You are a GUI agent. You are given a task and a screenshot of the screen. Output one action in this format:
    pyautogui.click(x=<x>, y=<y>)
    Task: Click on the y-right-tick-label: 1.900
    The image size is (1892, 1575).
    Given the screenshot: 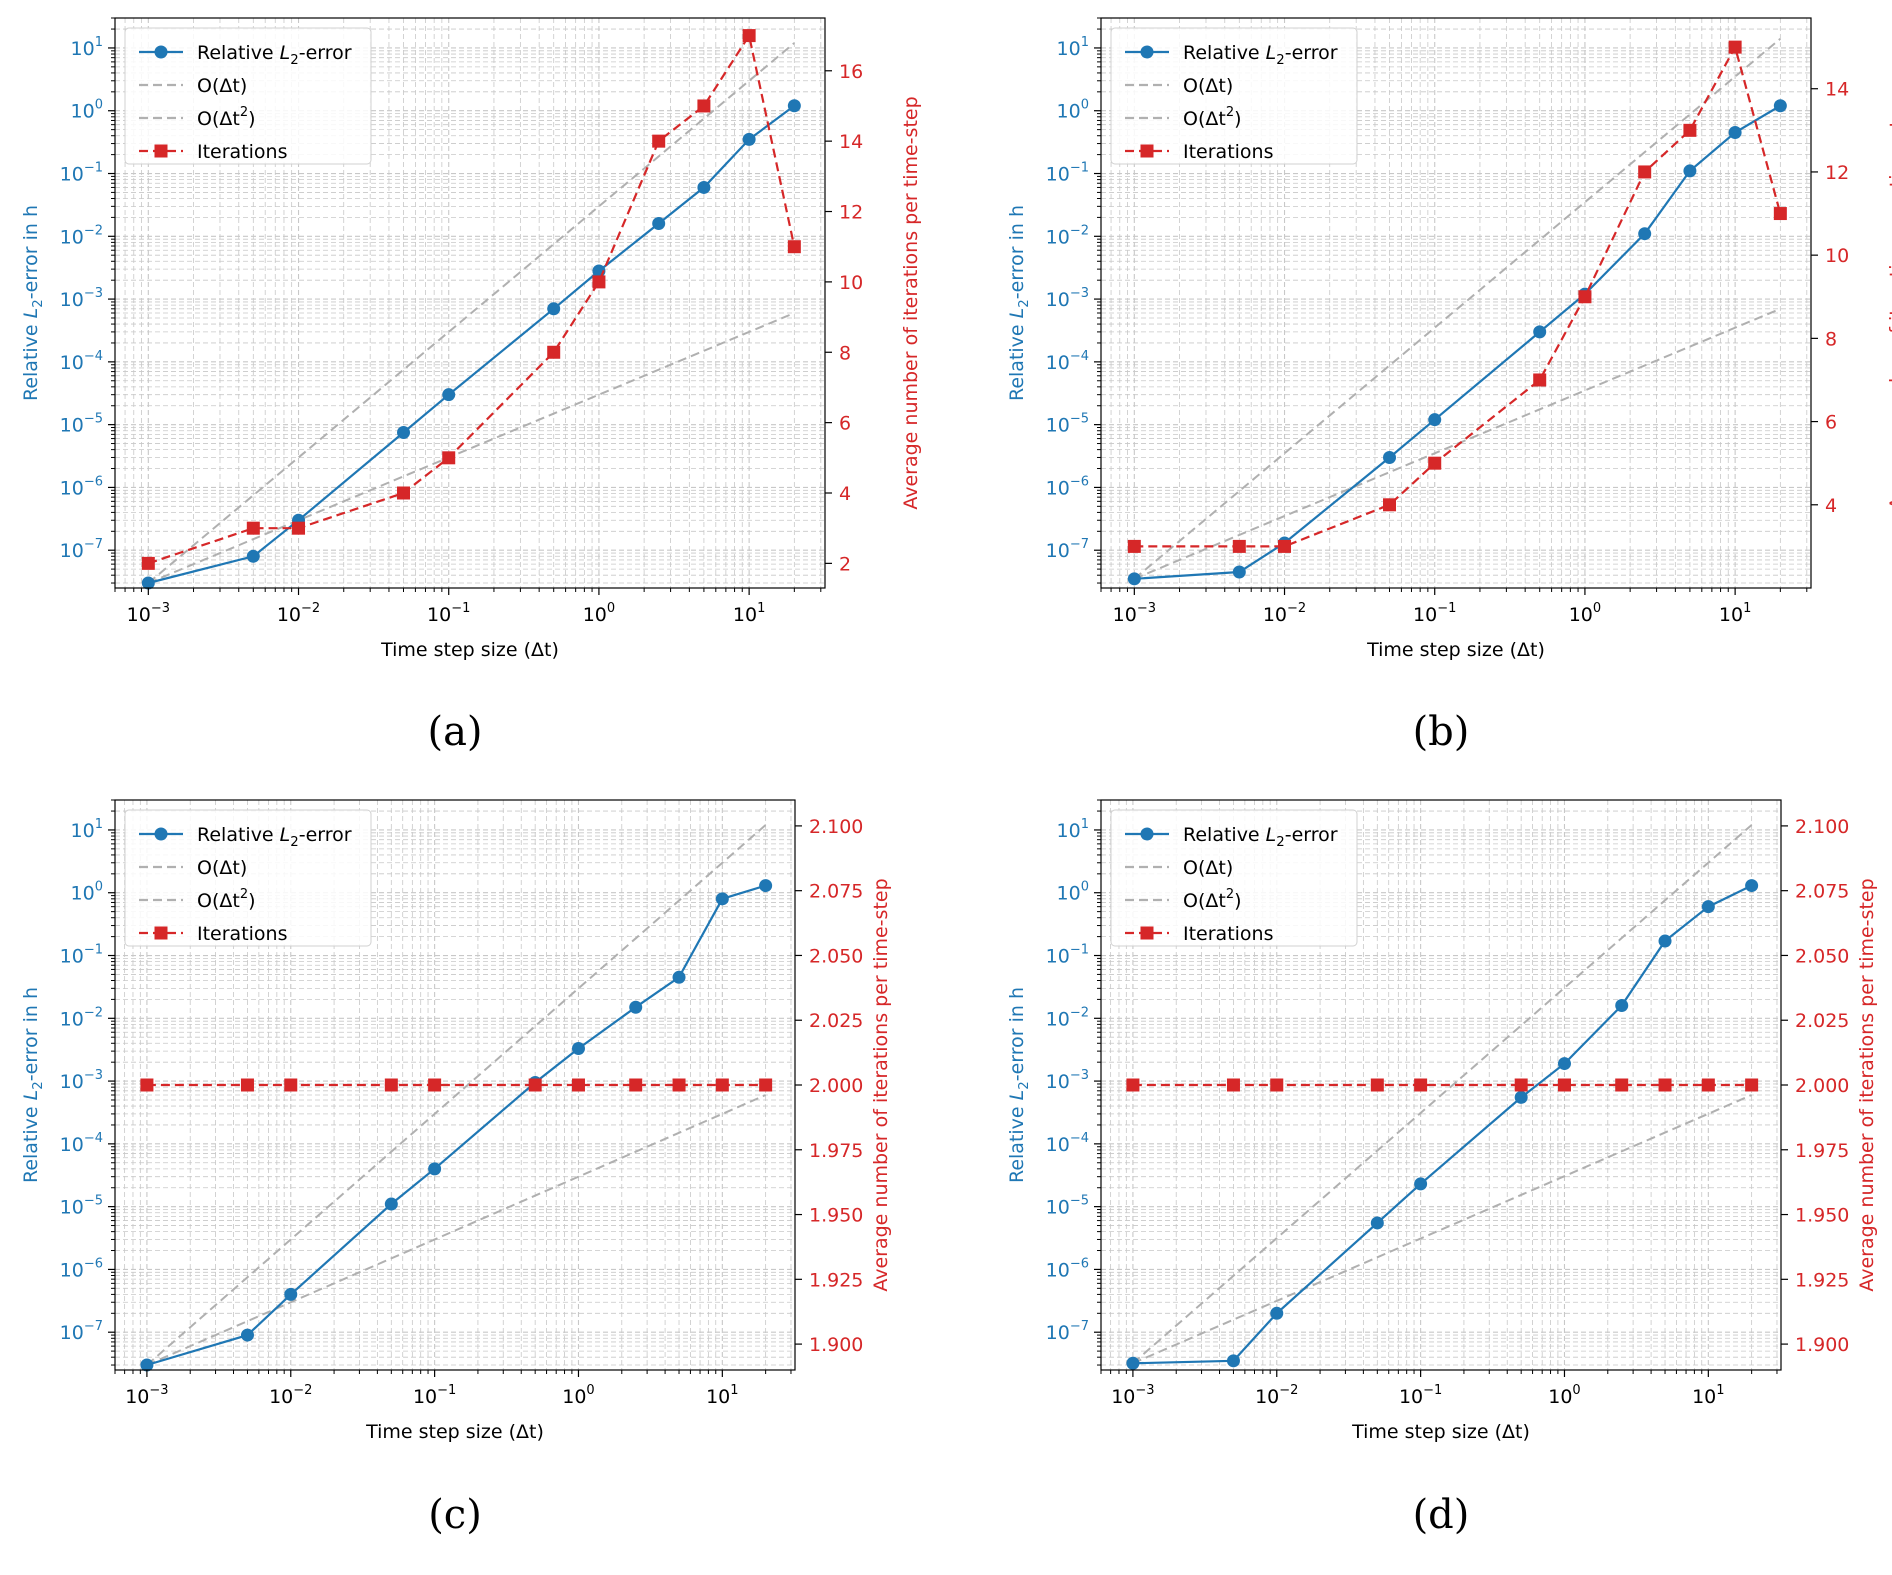 What is the action you would take?
    pyautogui.click(x=1822, y=1345)
    